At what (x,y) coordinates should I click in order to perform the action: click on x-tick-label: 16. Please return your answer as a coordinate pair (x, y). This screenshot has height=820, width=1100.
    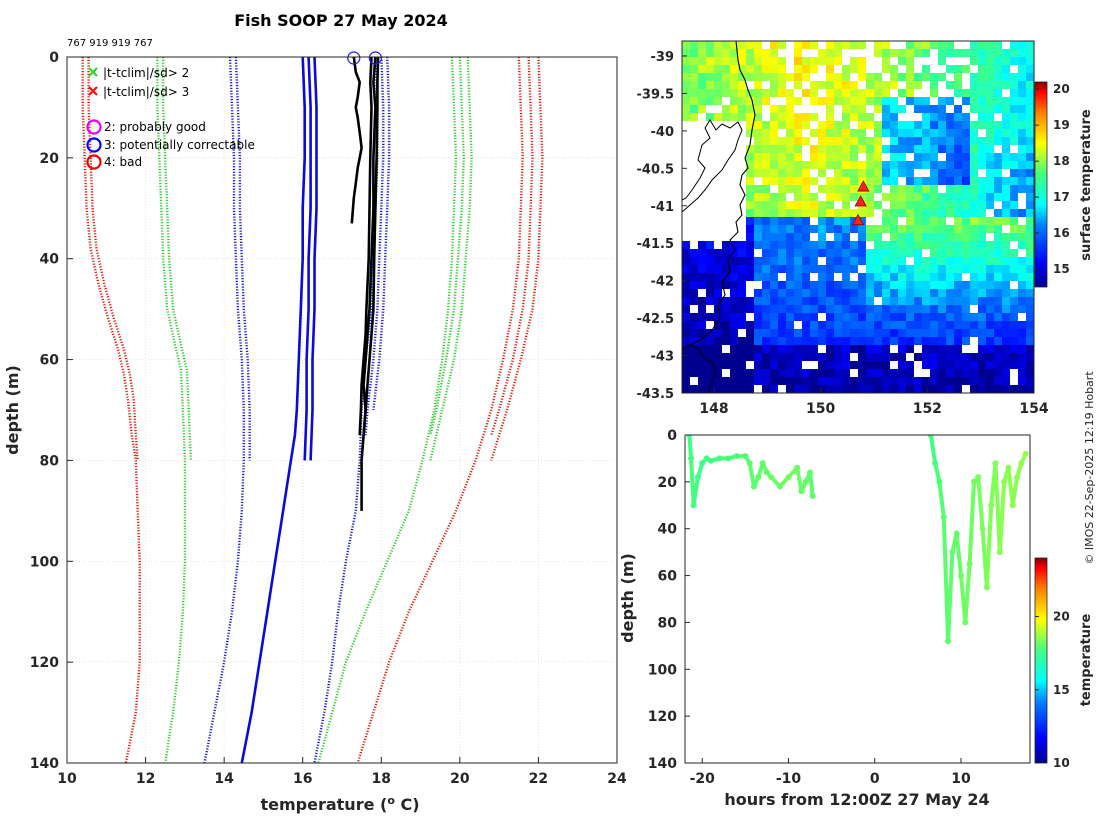
    Looking at the image, I should click on (302, 779).